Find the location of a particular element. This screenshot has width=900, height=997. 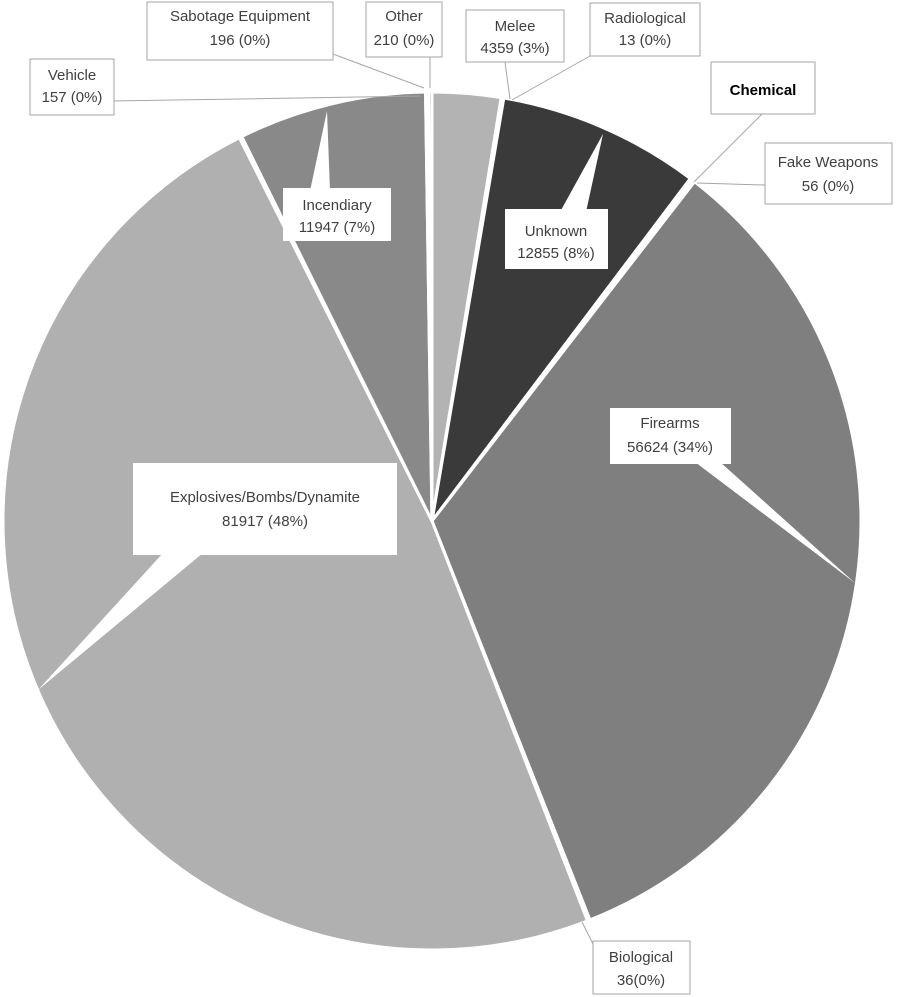

label-name-radiological: Radiological is located at coordinates (645, 18).